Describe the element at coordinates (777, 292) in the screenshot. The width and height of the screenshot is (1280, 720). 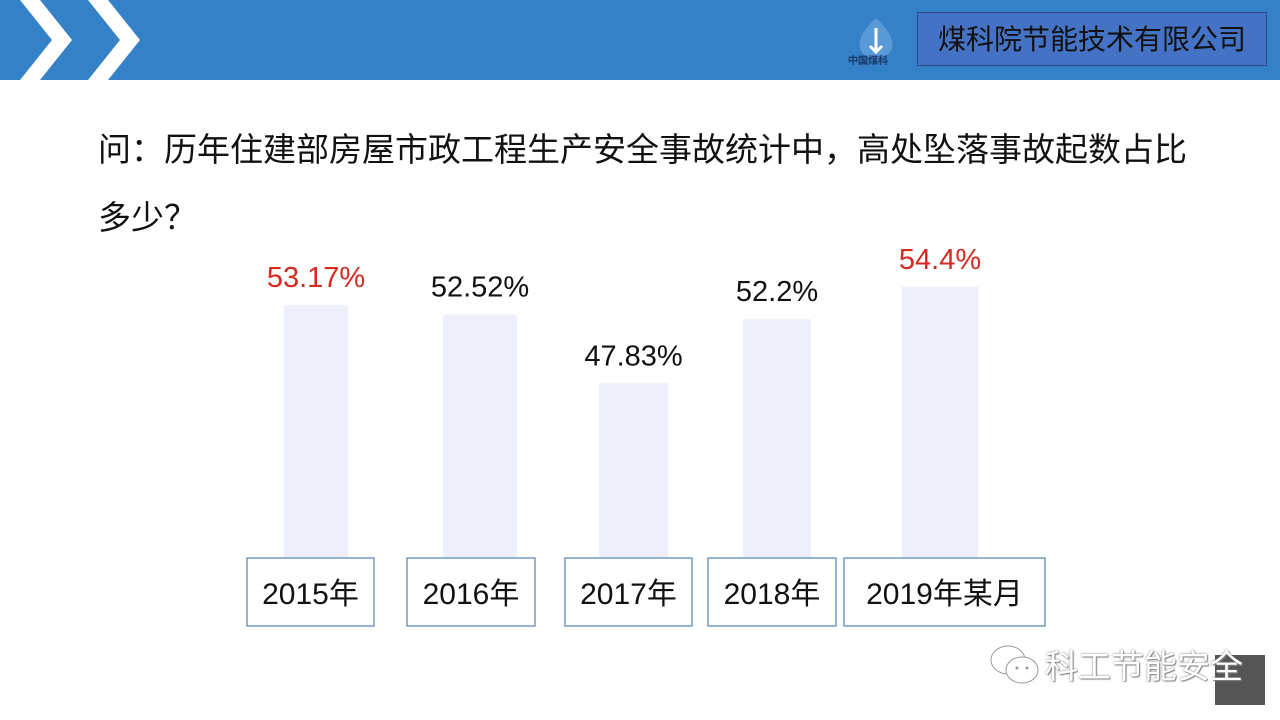
I see `data-label-3: 52.2%` at that location.